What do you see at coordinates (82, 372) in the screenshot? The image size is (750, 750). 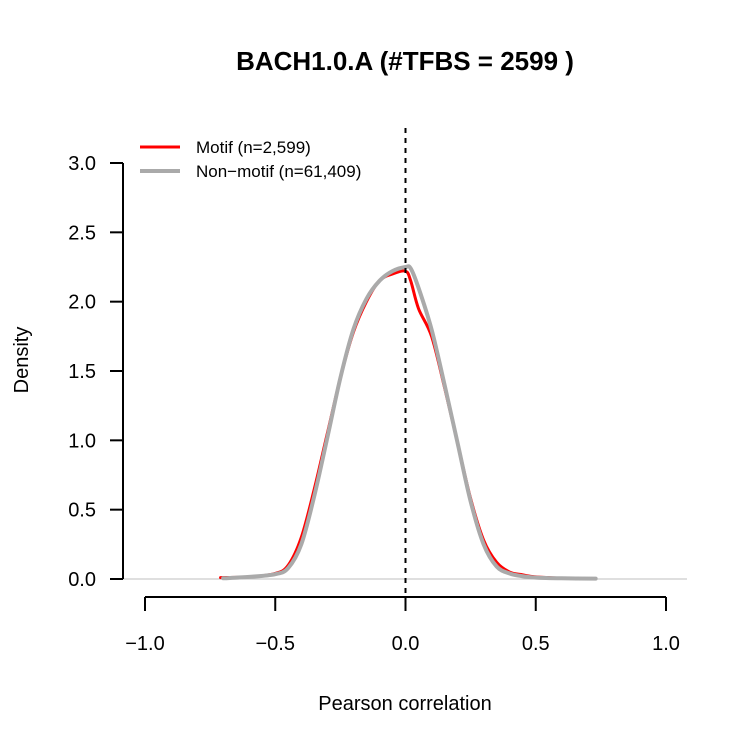 I see `y-tick-label: 1.5` at bounding box center [82, 372].